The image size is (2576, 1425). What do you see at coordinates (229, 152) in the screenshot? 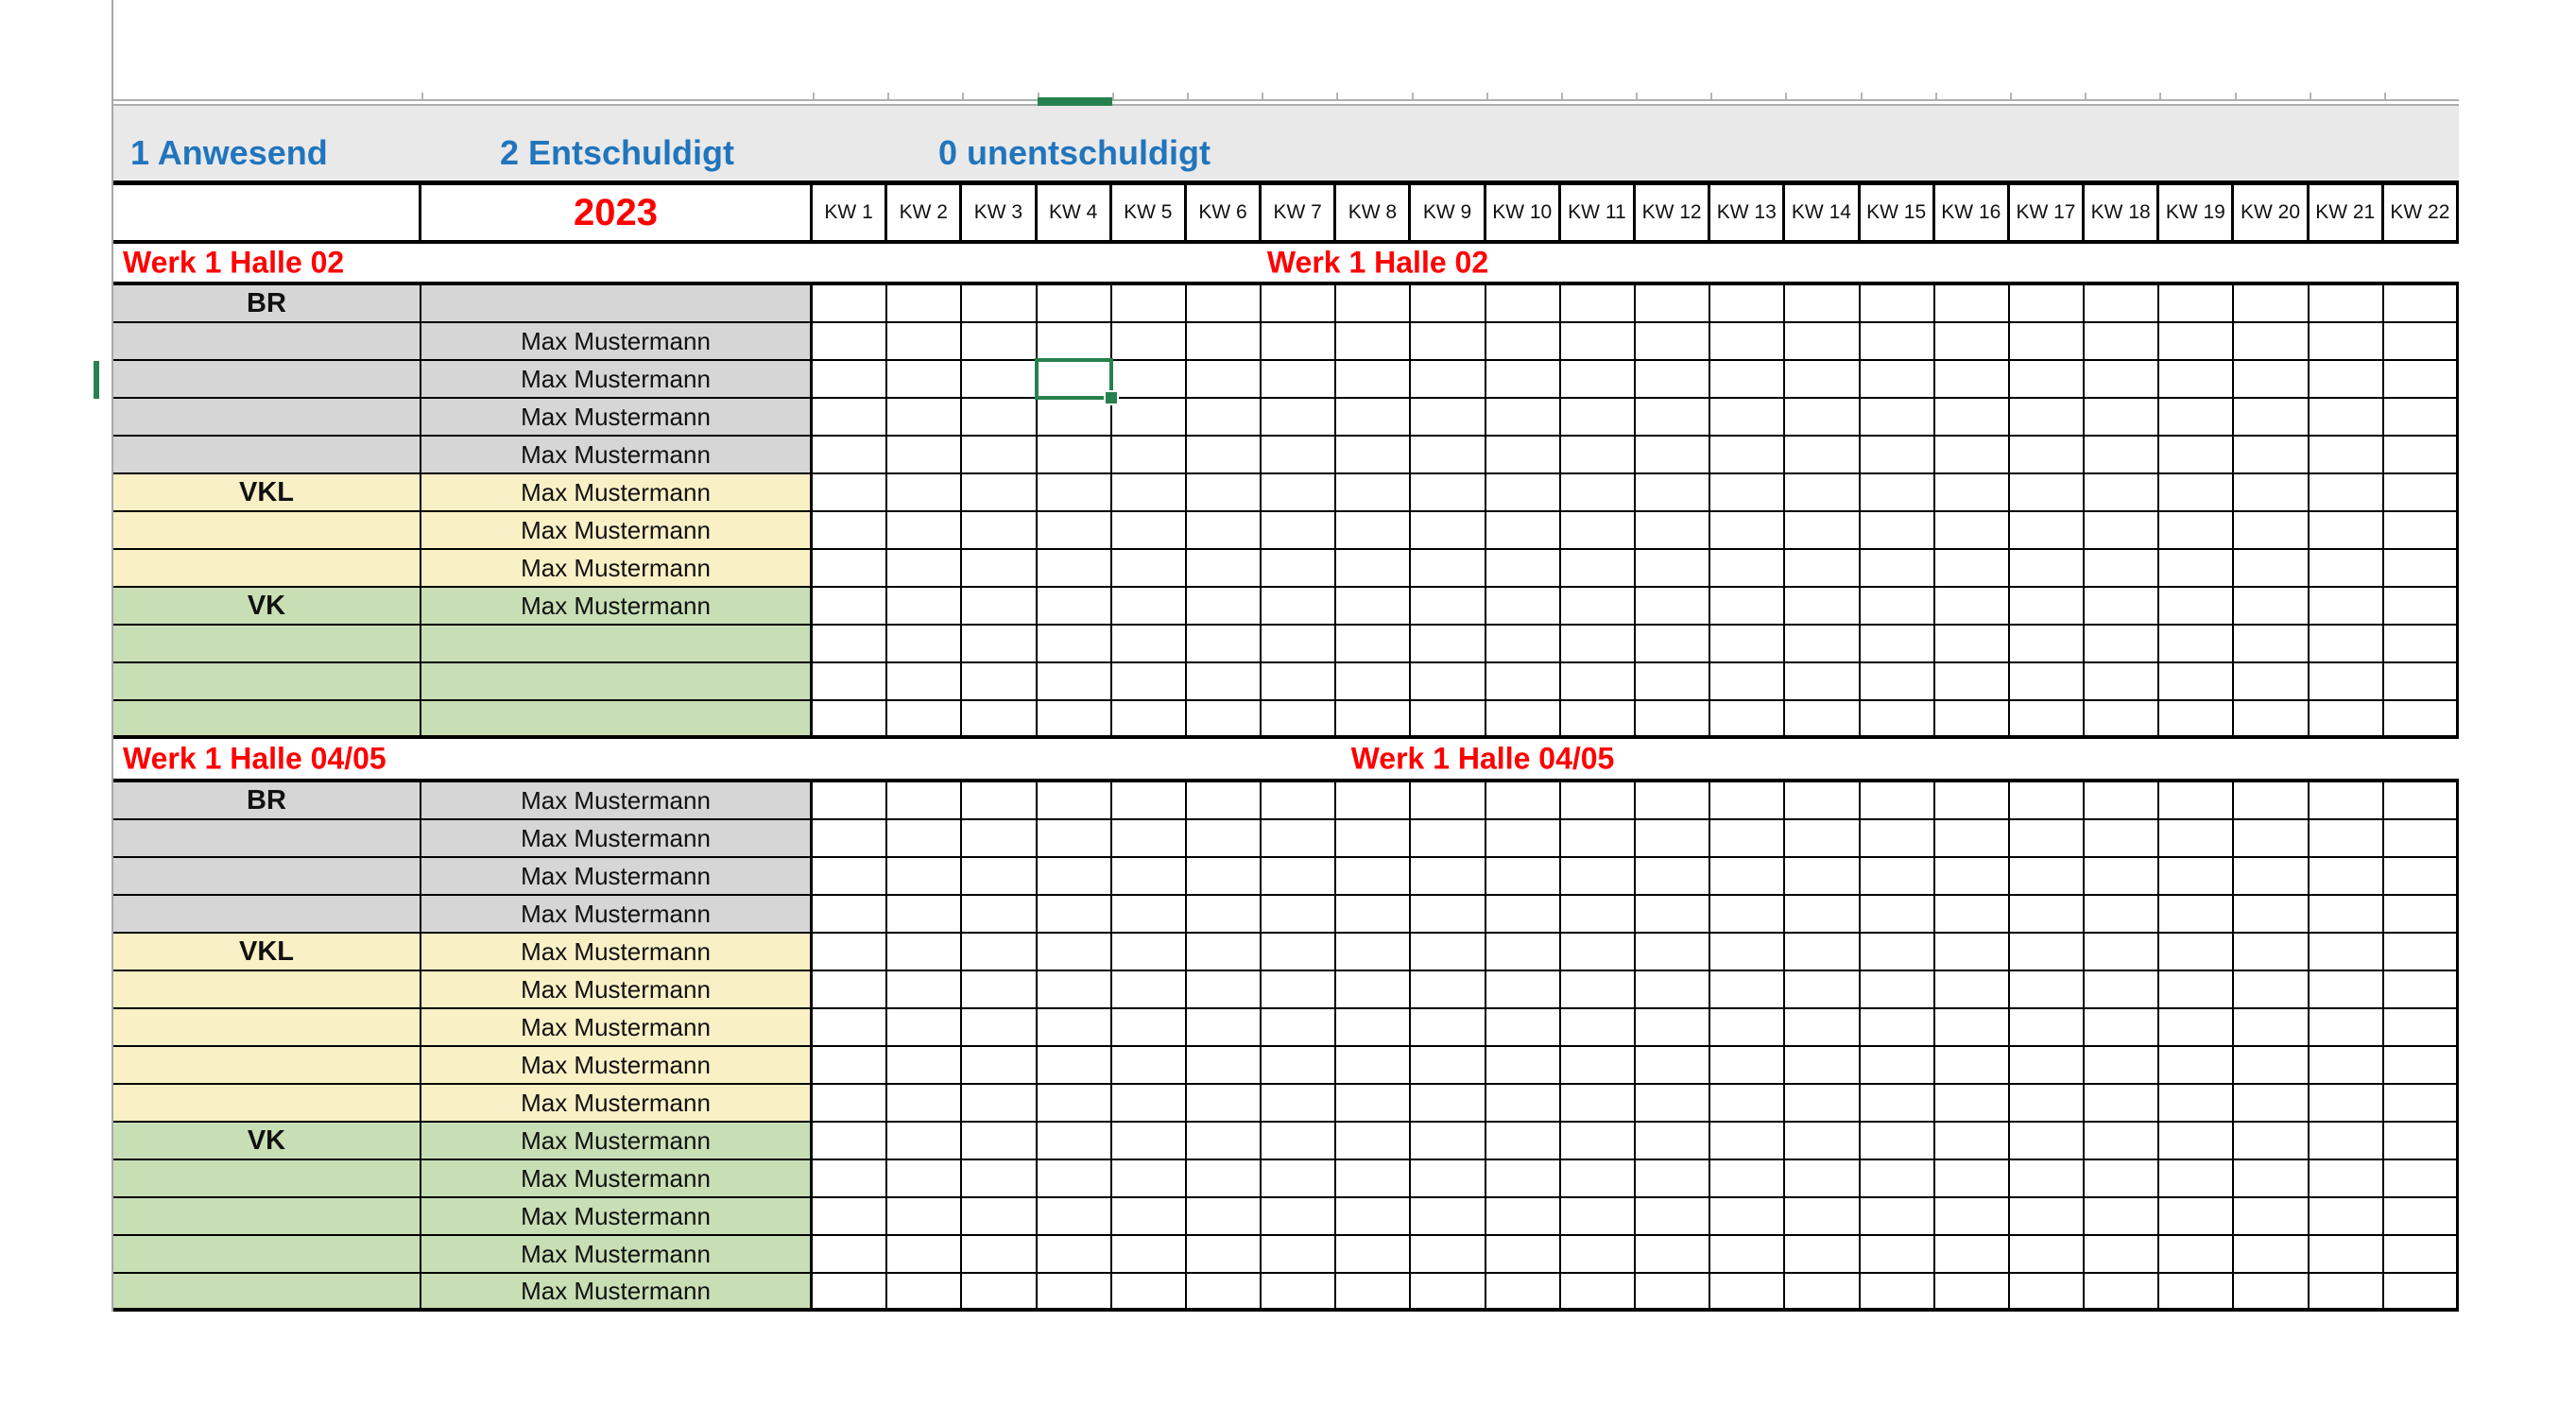
I see `legend-present-label: 1 Anwesend` at bounding box center [229, 152].